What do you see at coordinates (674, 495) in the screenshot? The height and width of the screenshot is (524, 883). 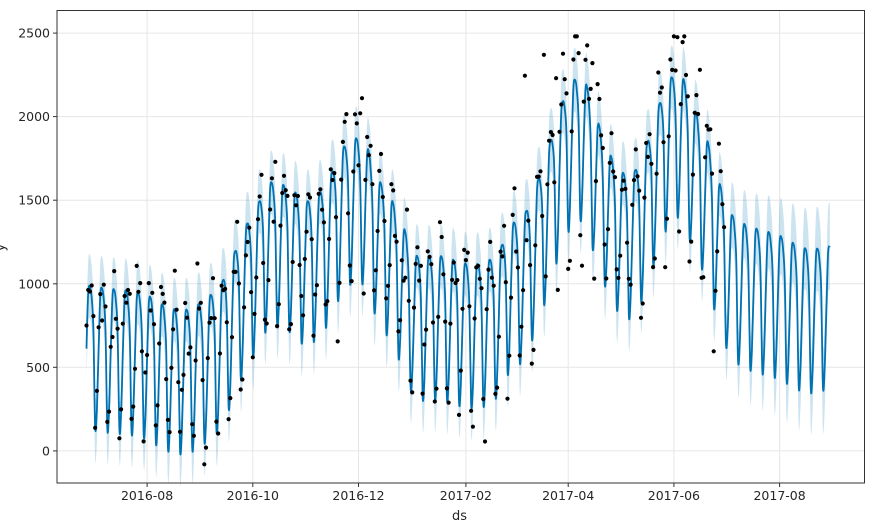 I see `x-tick-label: 2017-06` at bounding box center [674, 495].